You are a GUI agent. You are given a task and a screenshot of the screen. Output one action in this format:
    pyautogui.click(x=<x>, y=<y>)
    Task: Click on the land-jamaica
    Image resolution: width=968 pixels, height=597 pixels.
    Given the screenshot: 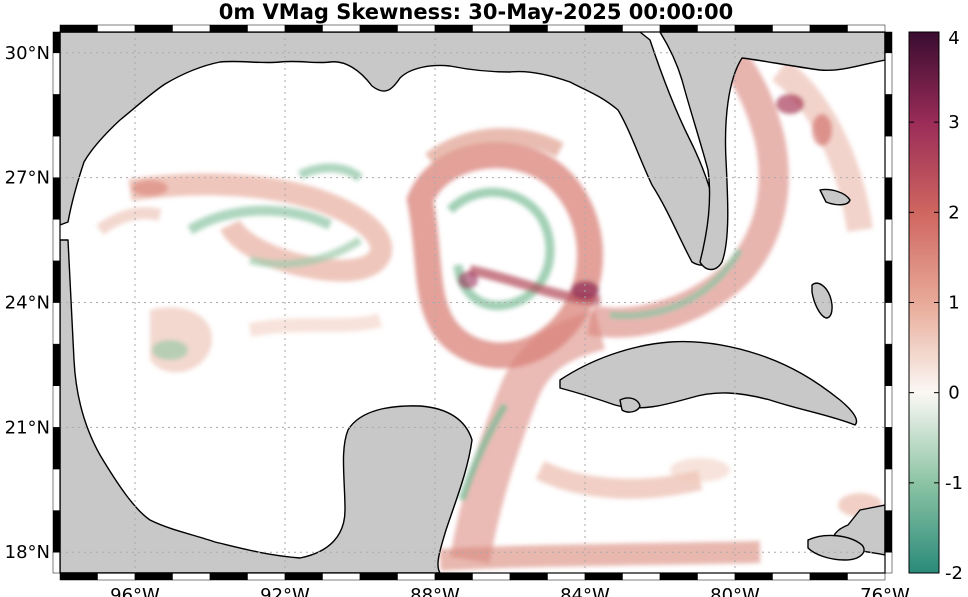 What is the action you would take?
    pyautogui.click(x=836, y=547)
    